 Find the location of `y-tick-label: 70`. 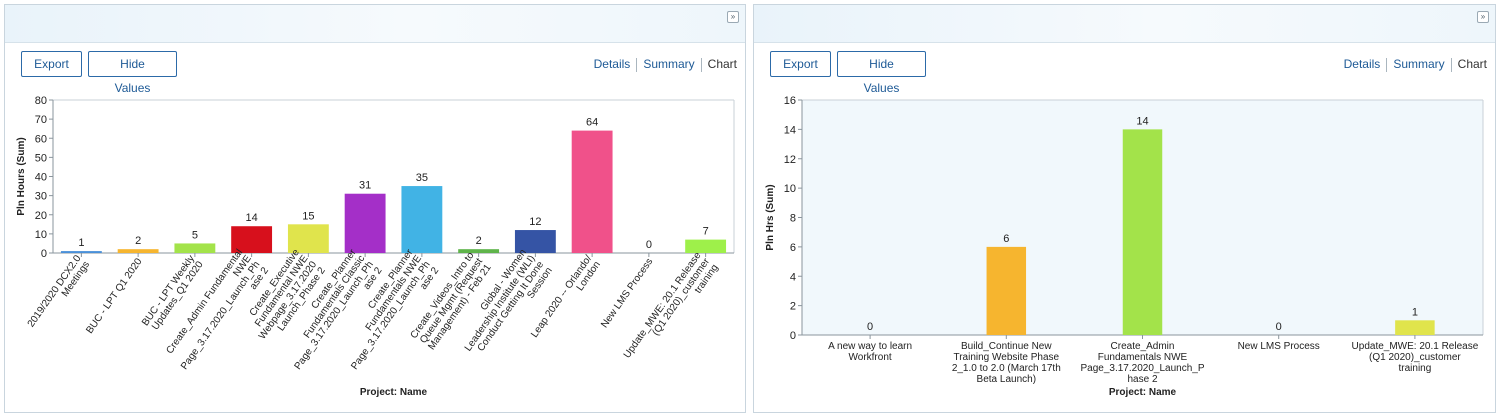

y-tick-label: 70 is located at coordinates (41, 120).